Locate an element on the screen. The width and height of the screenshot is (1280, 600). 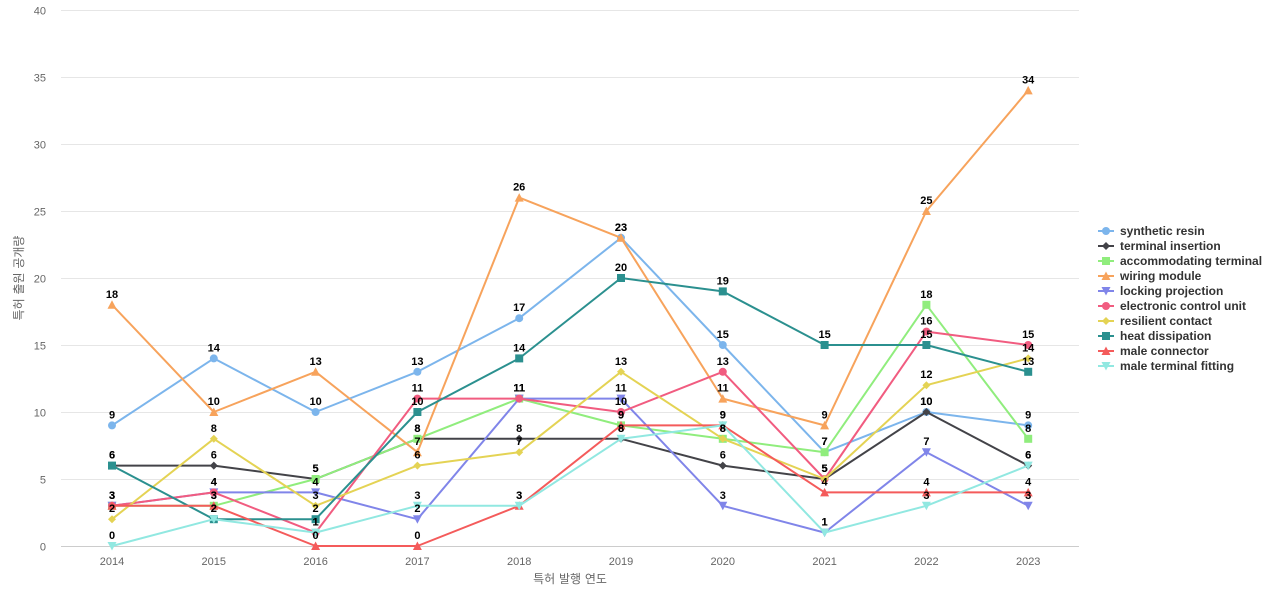
legend-item-resilient-contact: resilient contact is located at coordinates (1155, 321).